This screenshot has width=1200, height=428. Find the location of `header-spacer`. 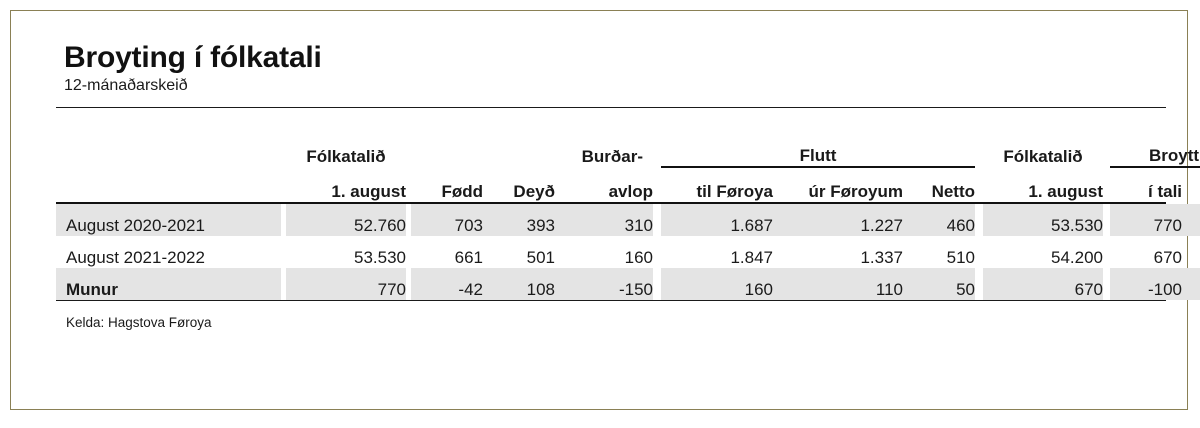

header-spacer is located at coordinates (611, 119).